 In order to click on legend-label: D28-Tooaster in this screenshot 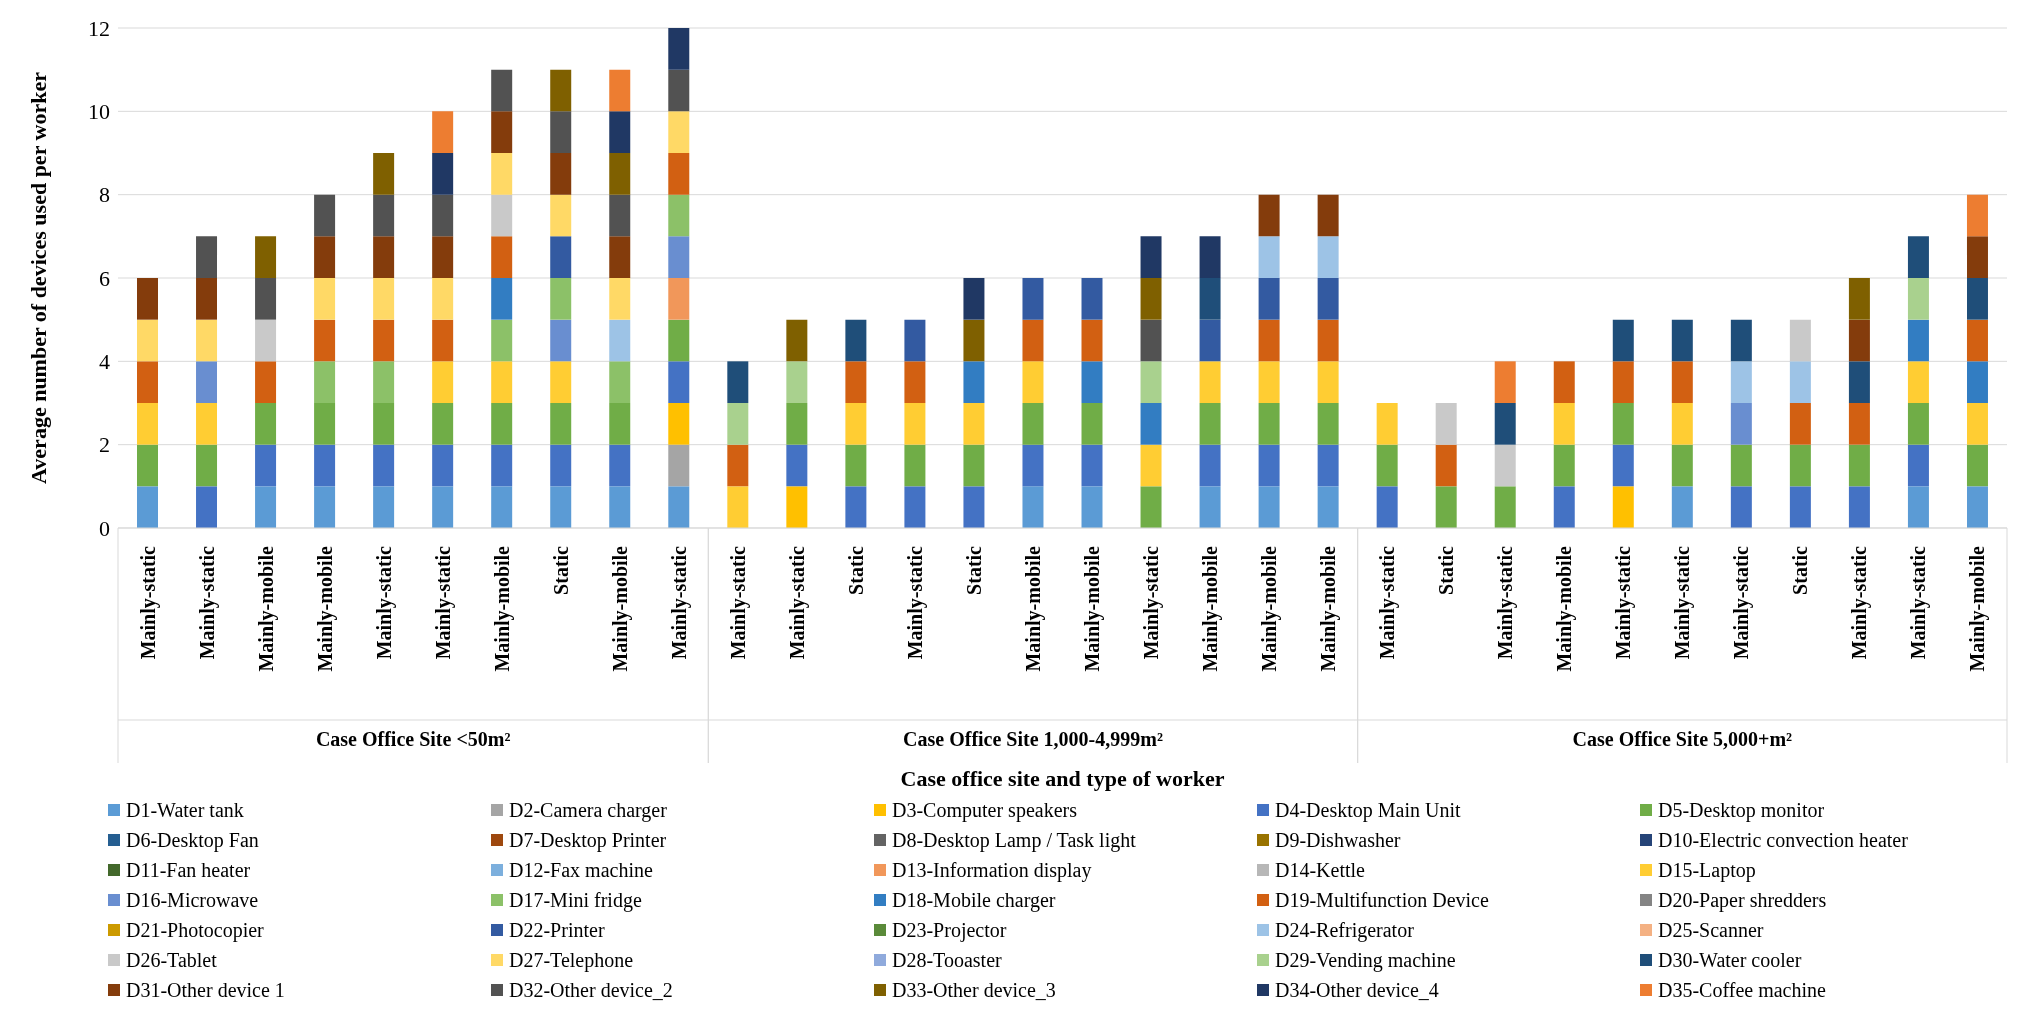, I will do `click(947, 960)`.